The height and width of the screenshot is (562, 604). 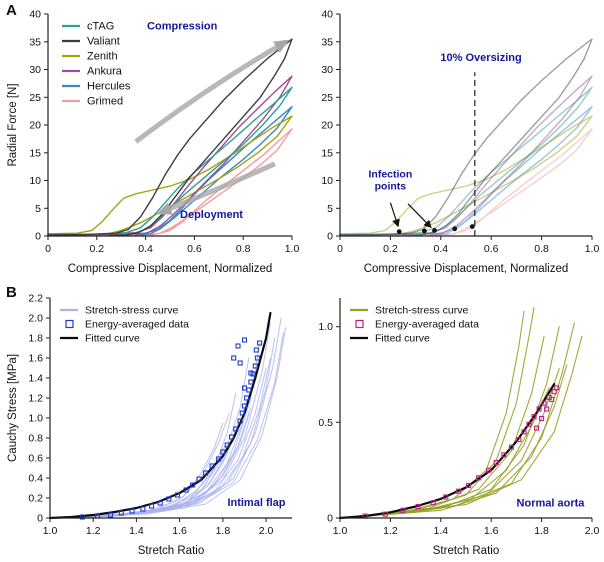 I want to click on svg-text: Valiant, so click(x=103, y=42).